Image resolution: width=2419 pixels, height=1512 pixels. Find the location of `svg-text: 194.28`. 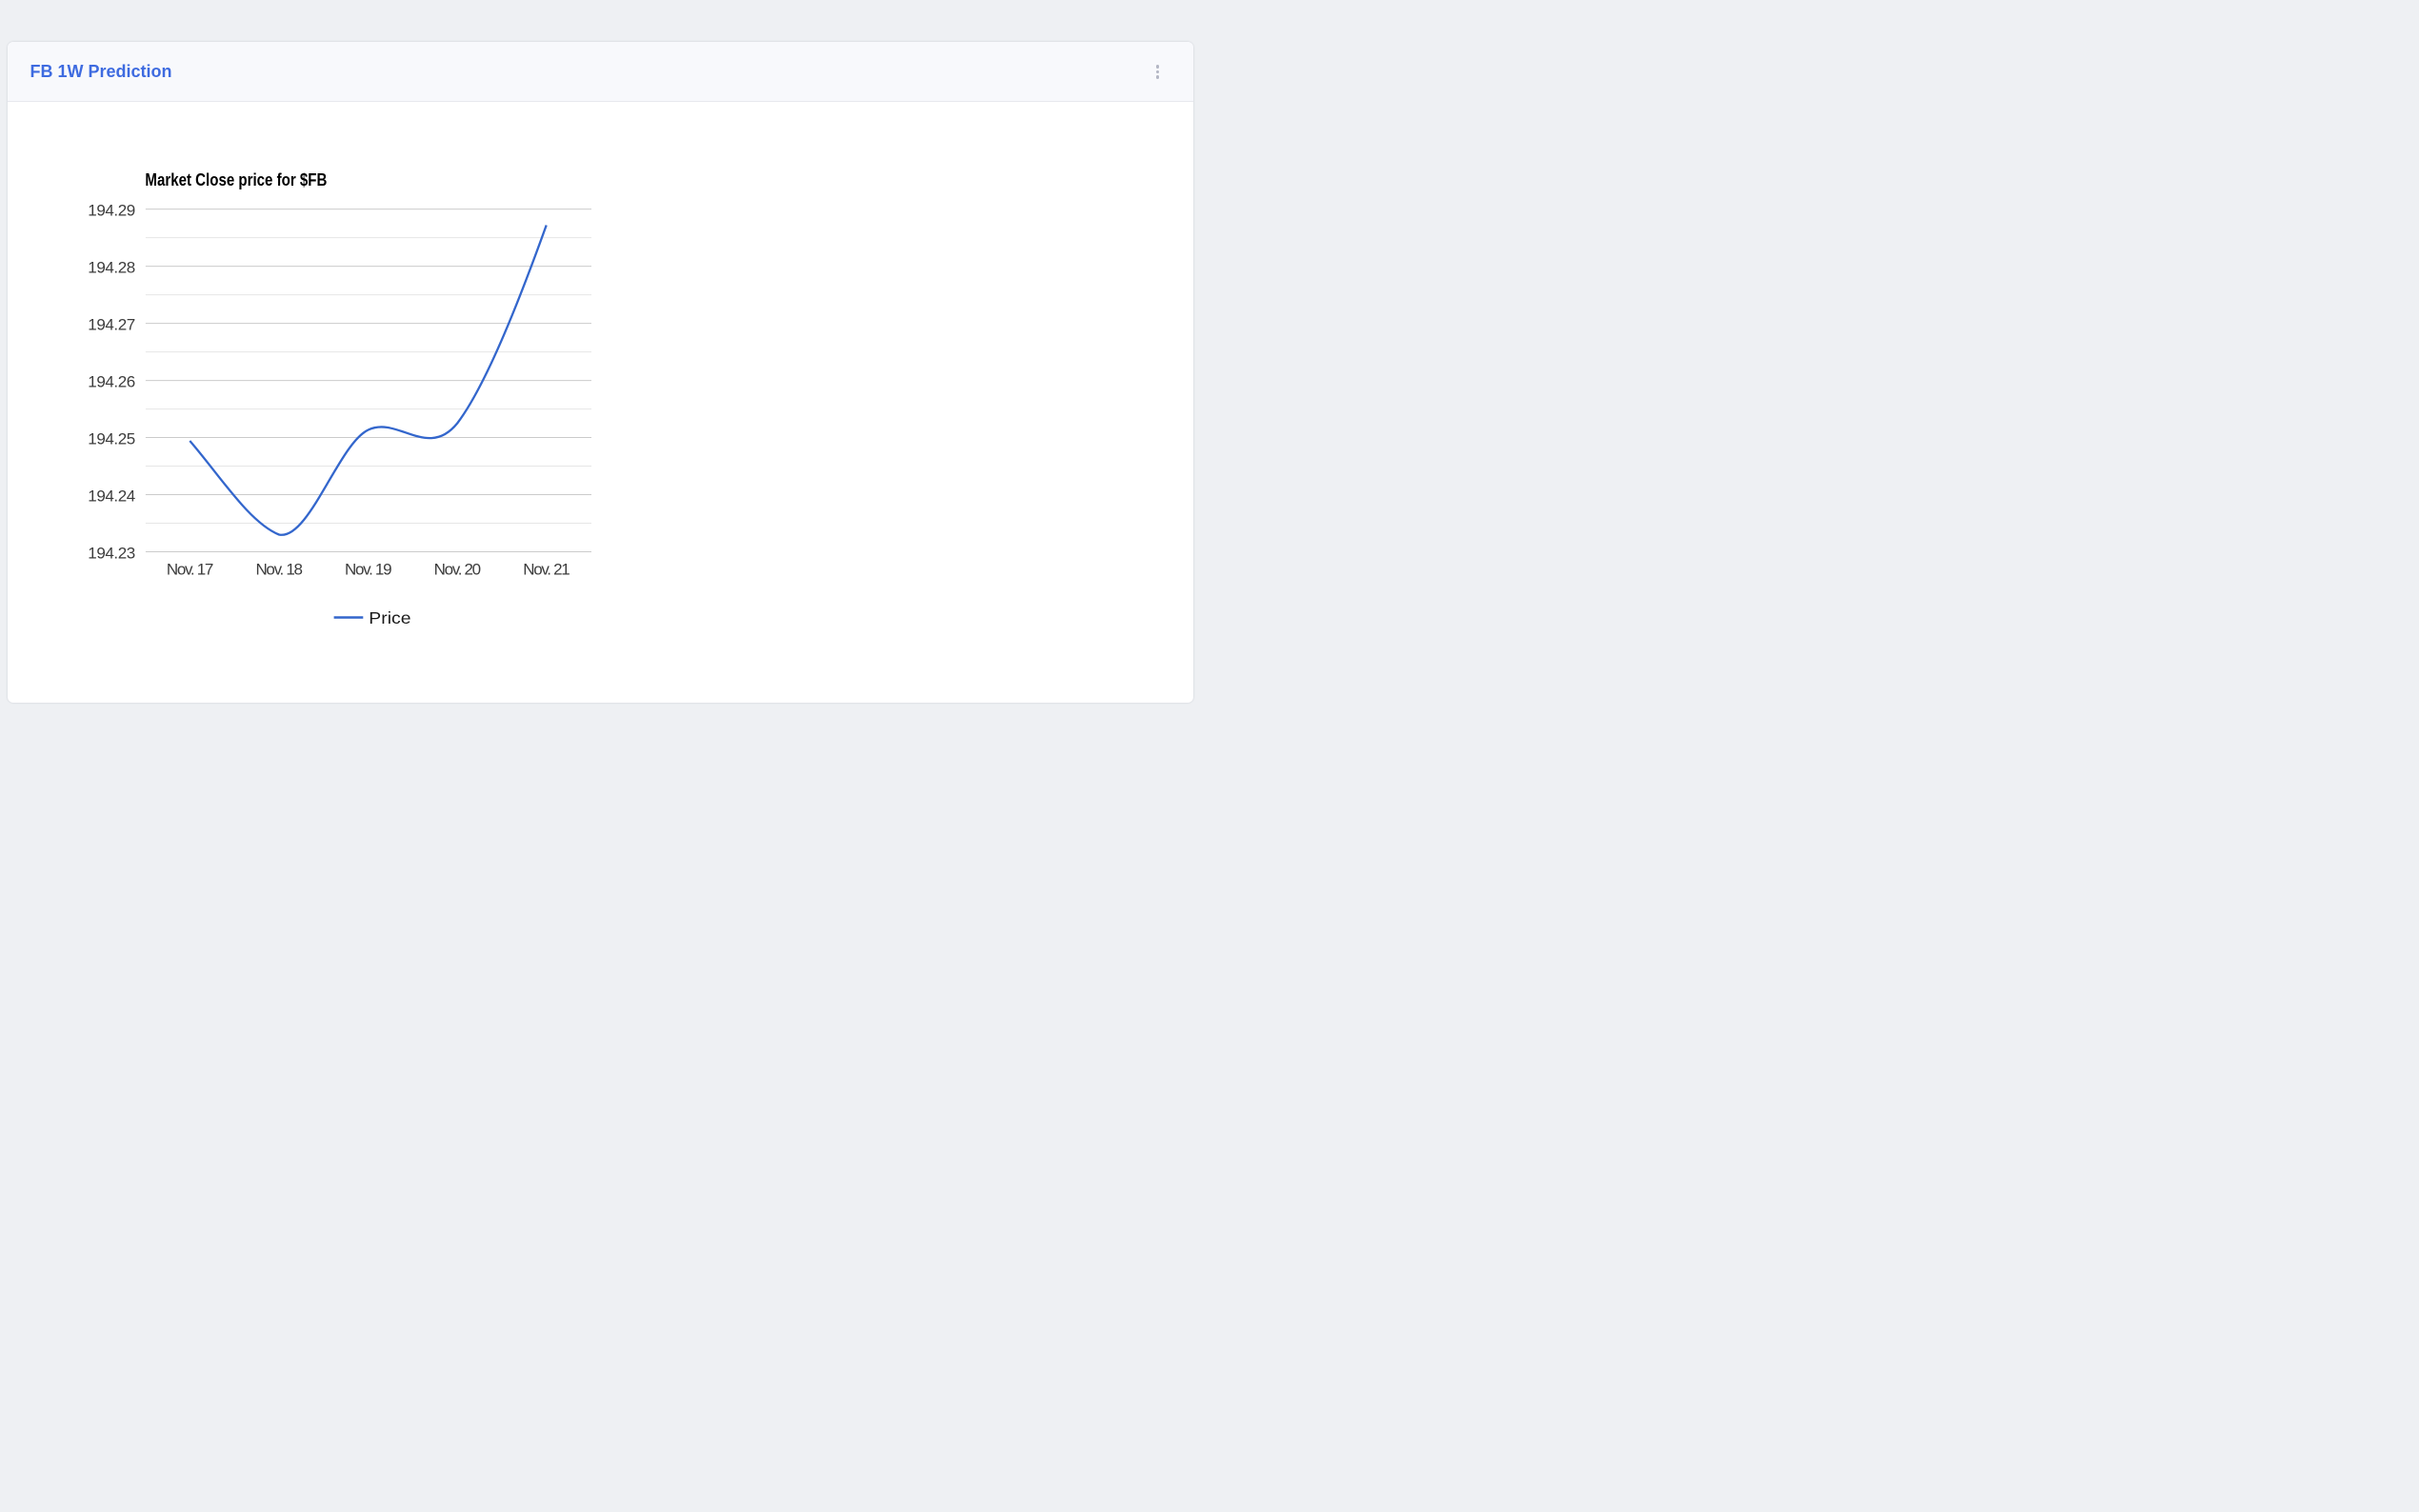

svg-text: 194.28 is located at coordinates (111, 268).